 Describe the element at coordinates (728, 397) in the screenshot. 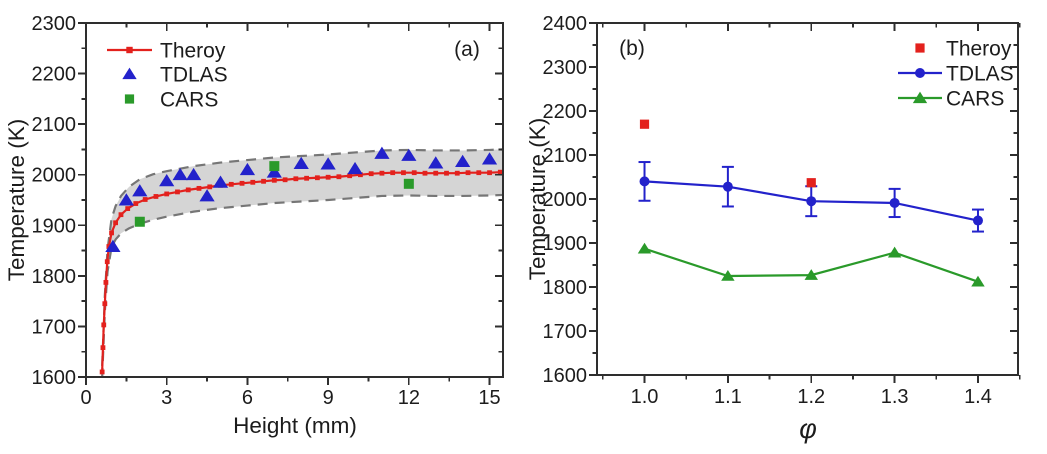

I see `x-tick-label: 1.1` at that location.